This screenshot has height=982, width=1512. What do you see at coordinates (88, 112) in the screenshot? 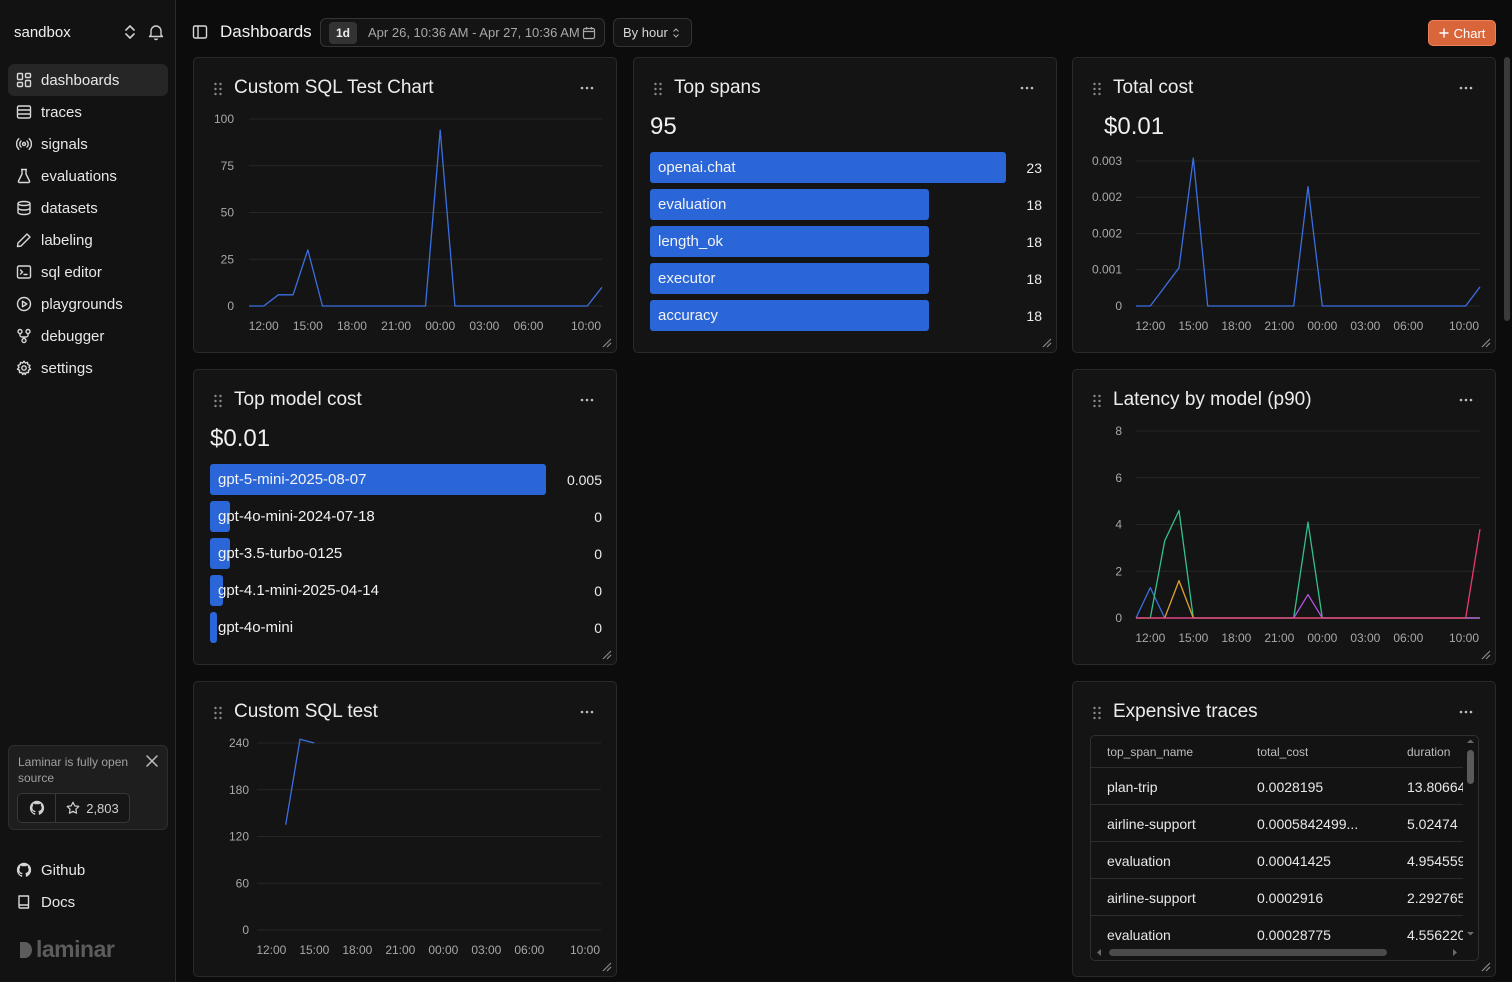
I see `sidebar-item-traces: traces` at bounding box center [88, 112].